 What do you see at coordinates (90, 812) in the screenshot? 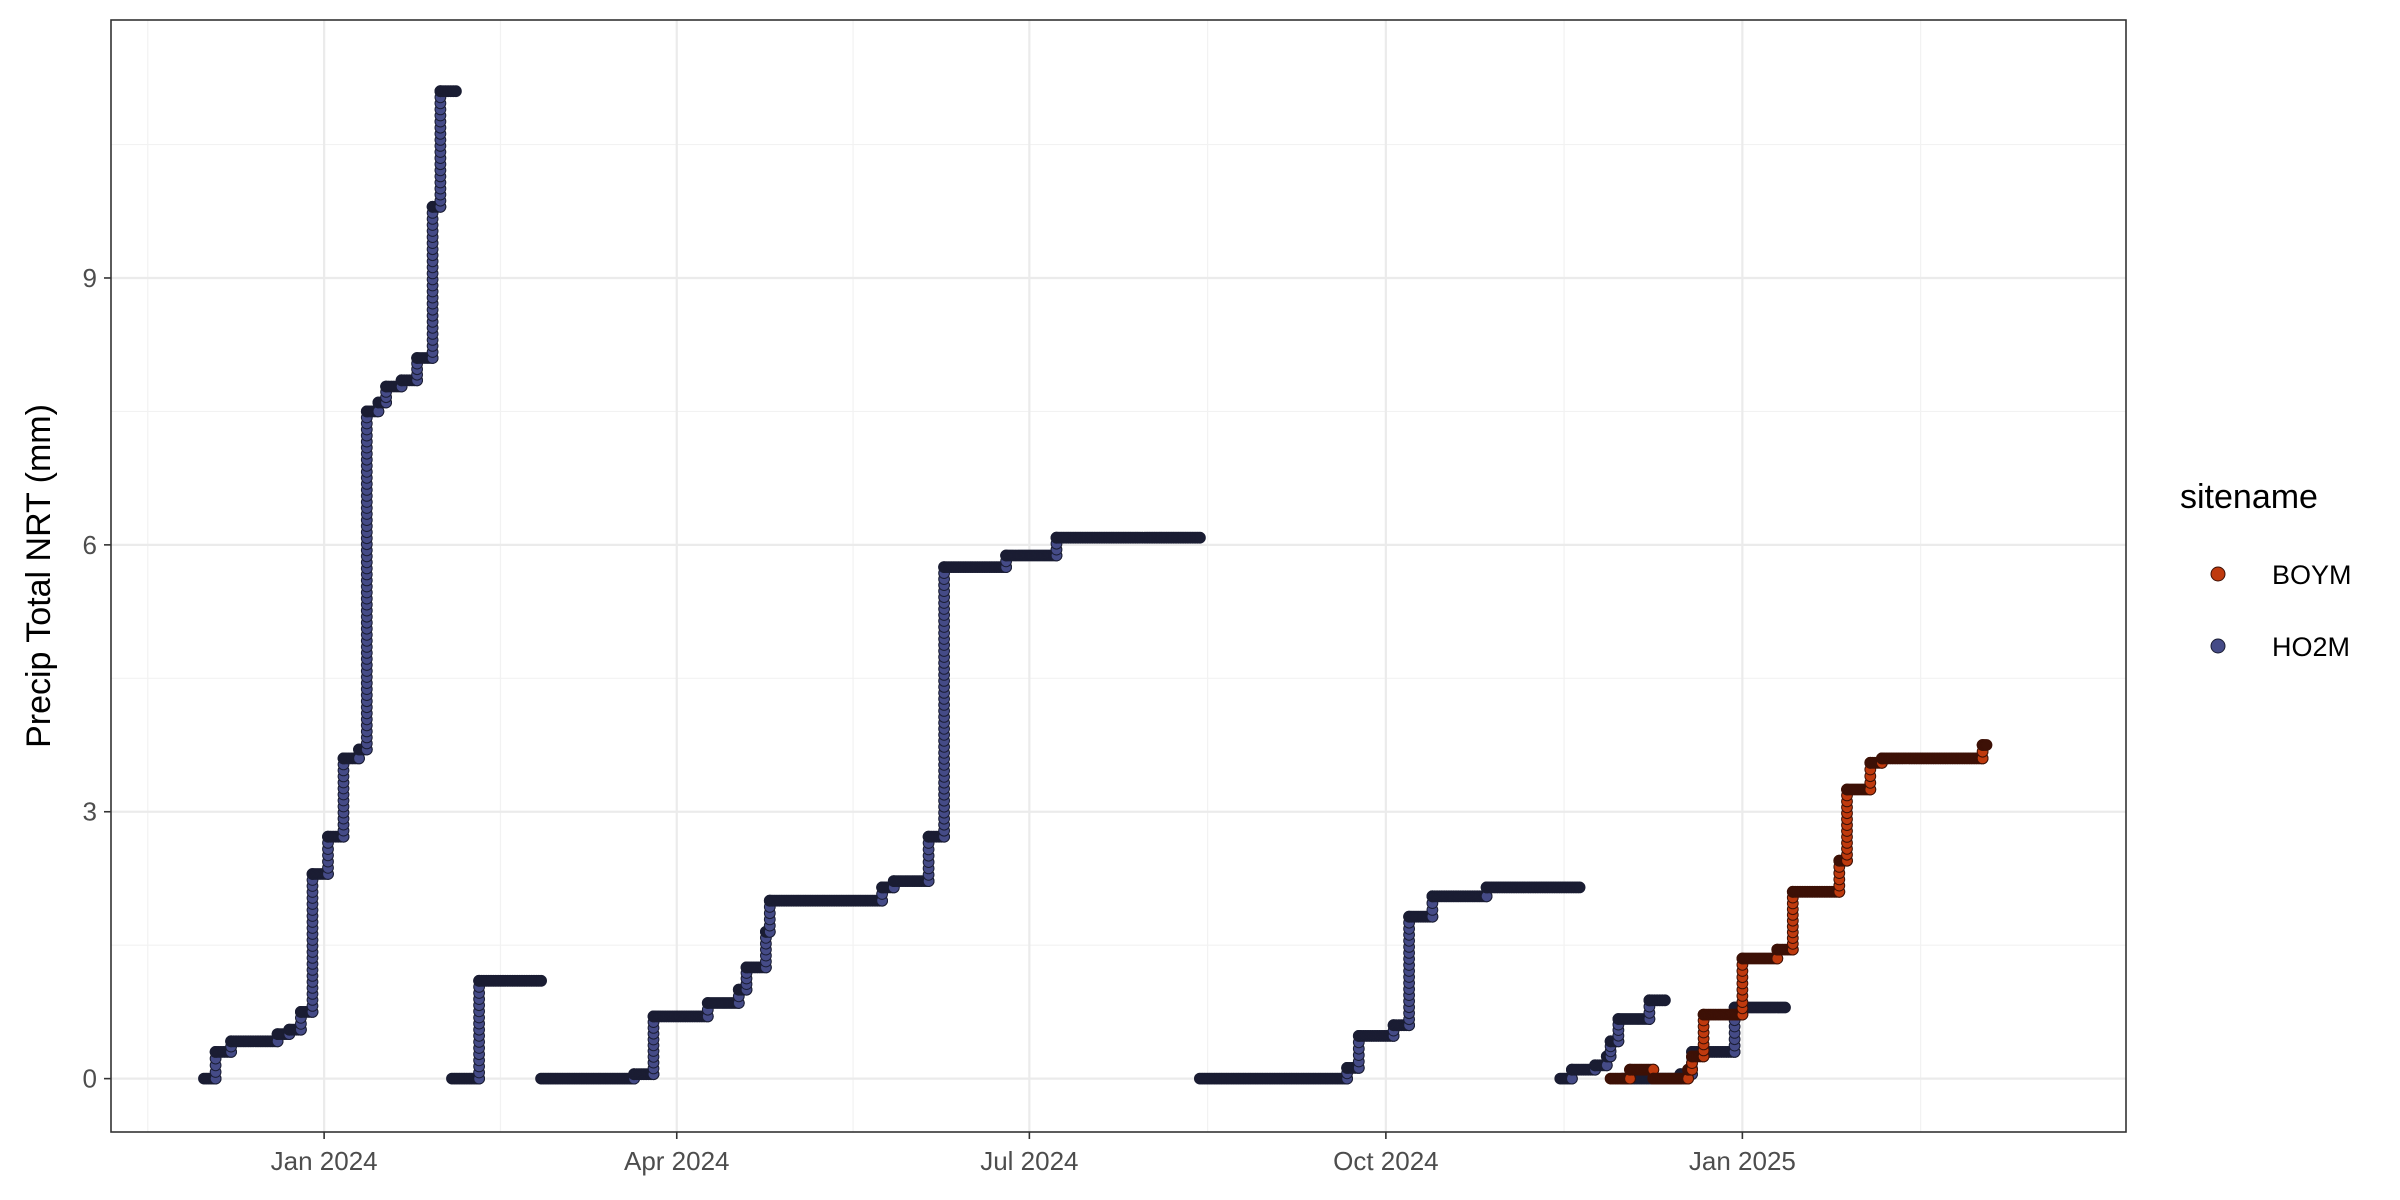
I see `y-tick-label: 3` at bounding box center [90, 812].